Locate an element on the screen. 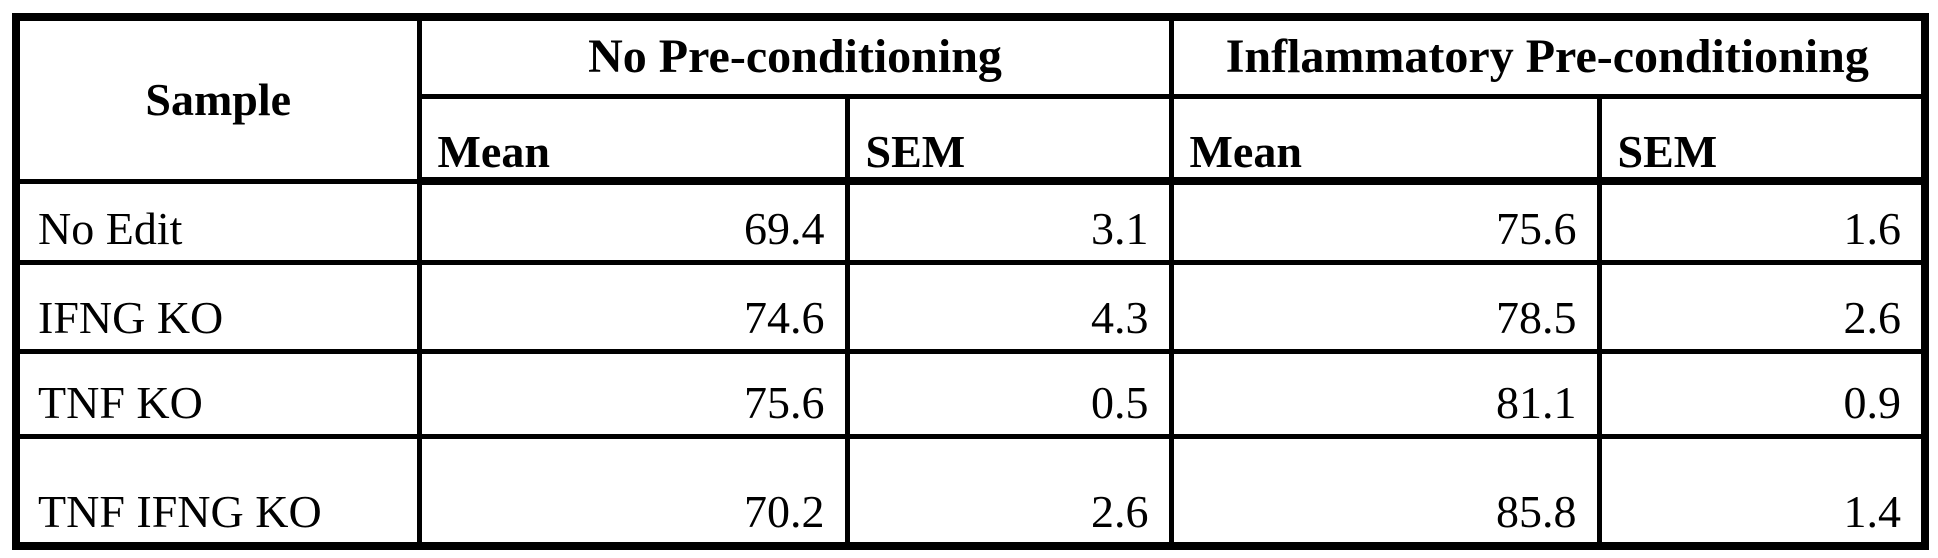 This screenshot has height=558, width=1938. sample-name: TNF IFNG KO is located at coordinates (217, 491).